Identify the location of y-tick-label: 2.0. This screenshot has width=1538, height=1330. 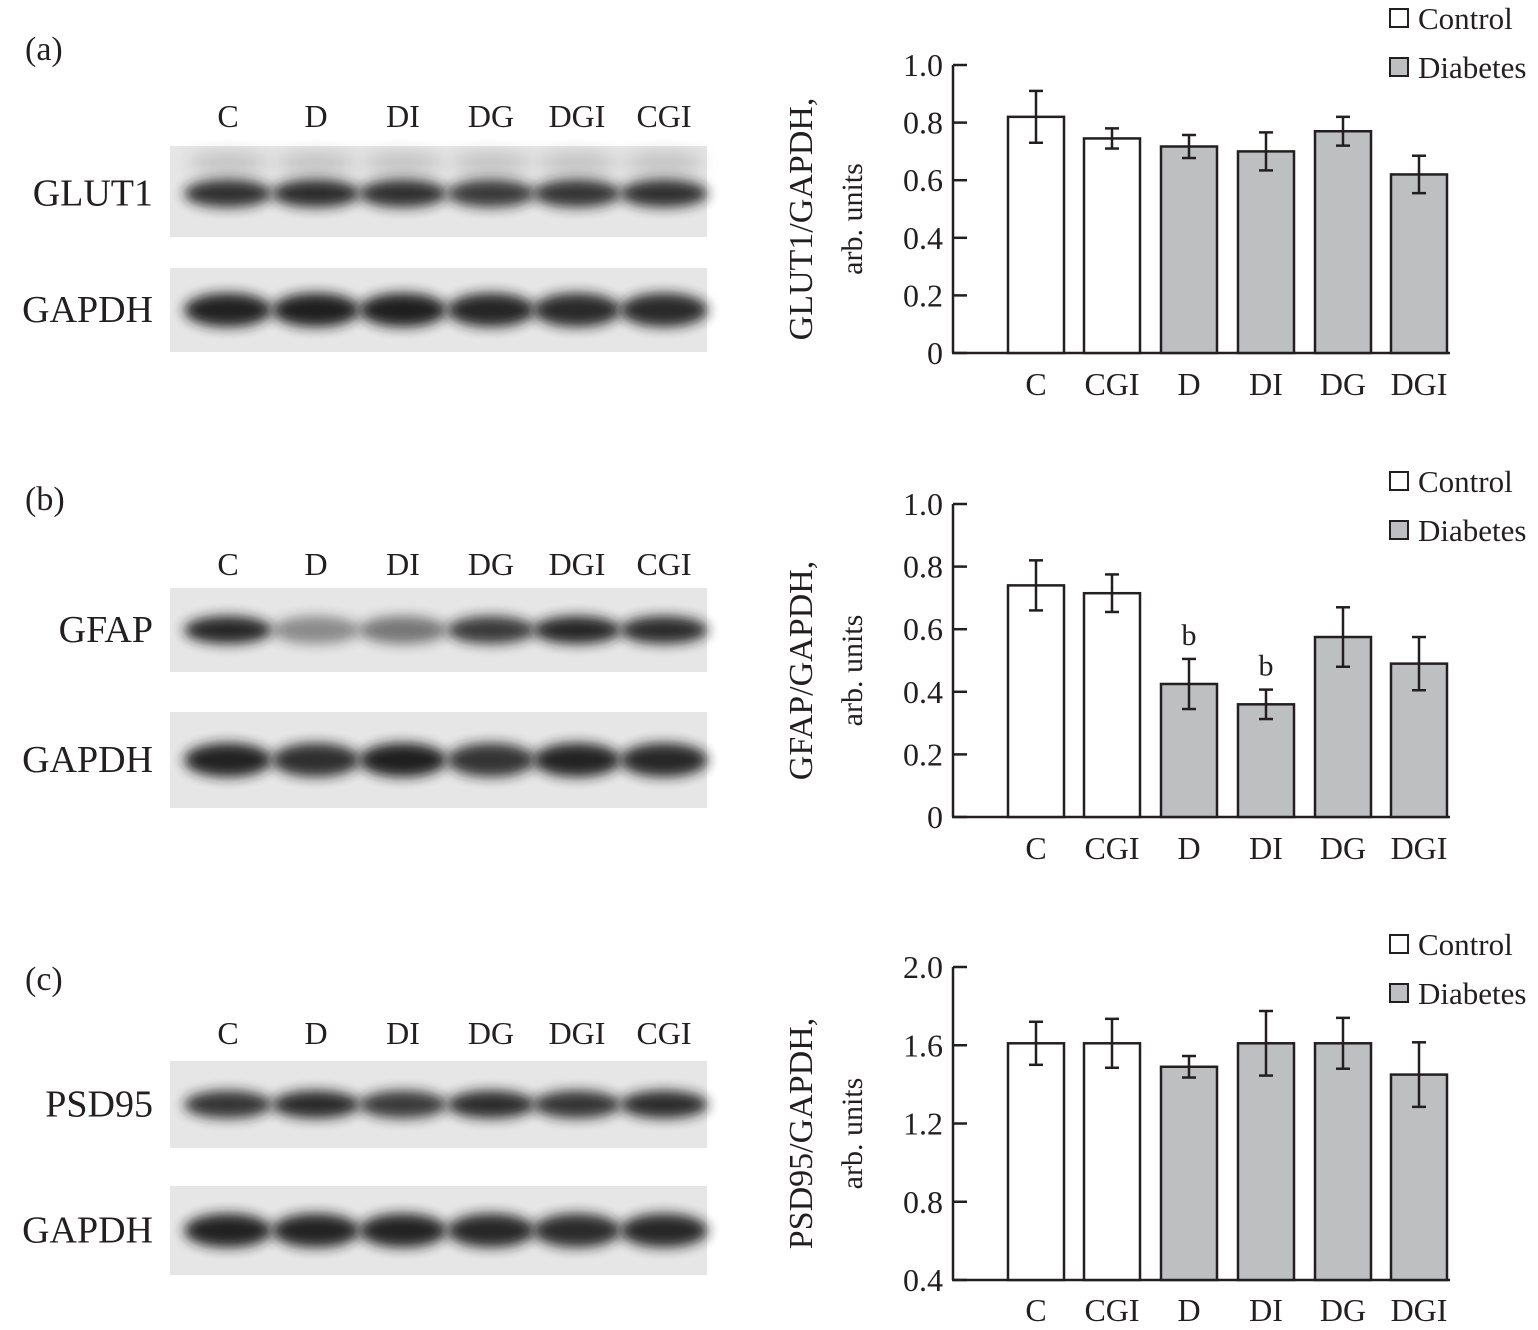
(923, 967).